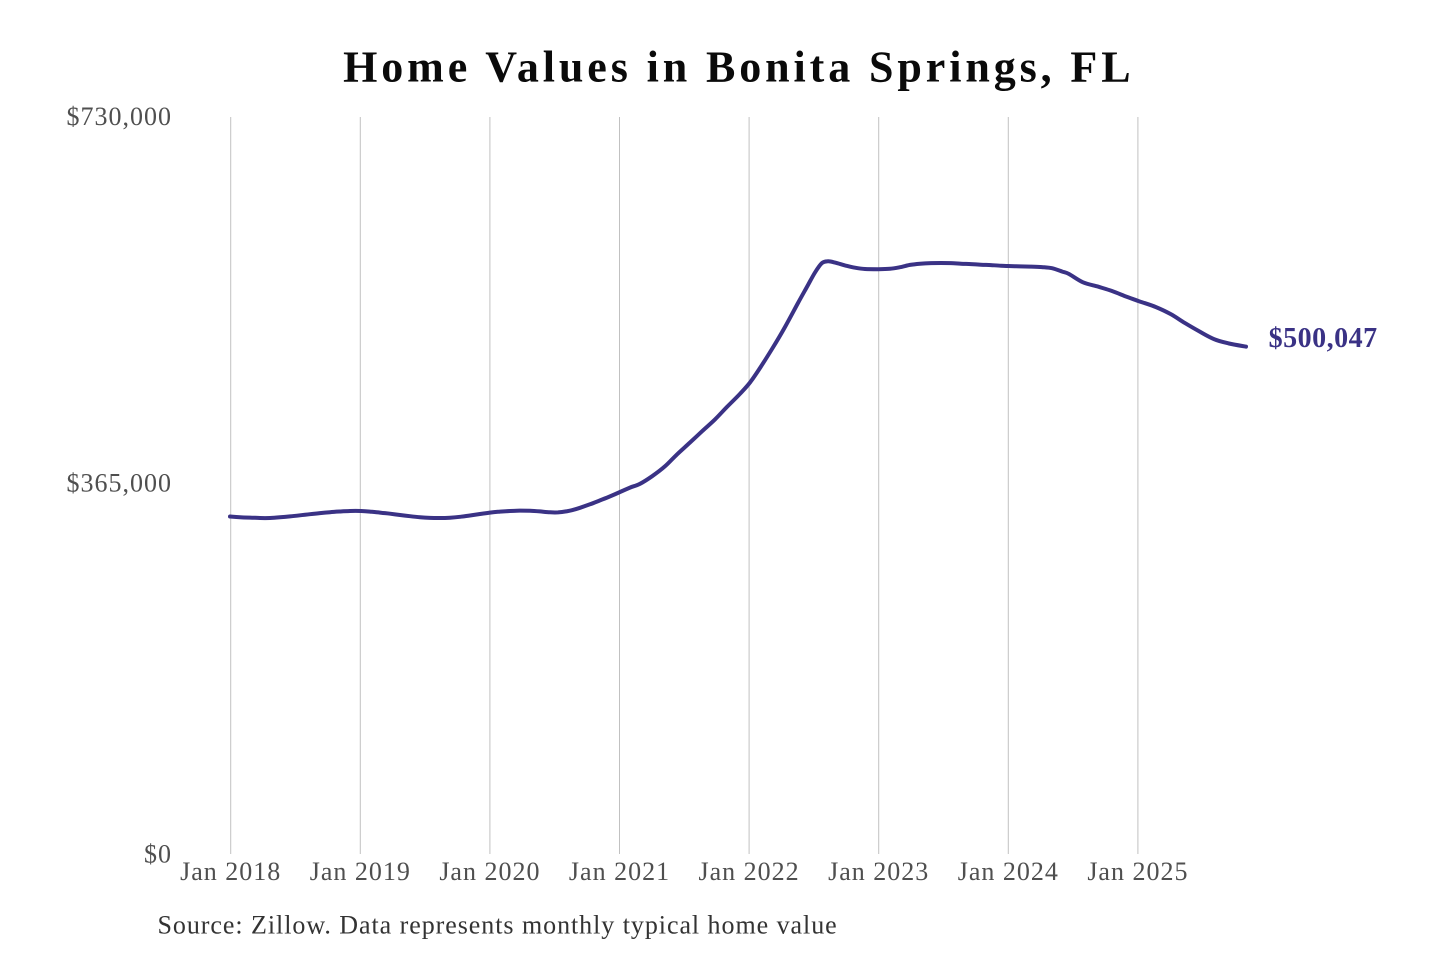  I want to click on svg-text: Jan 2023, so click(878, 871).